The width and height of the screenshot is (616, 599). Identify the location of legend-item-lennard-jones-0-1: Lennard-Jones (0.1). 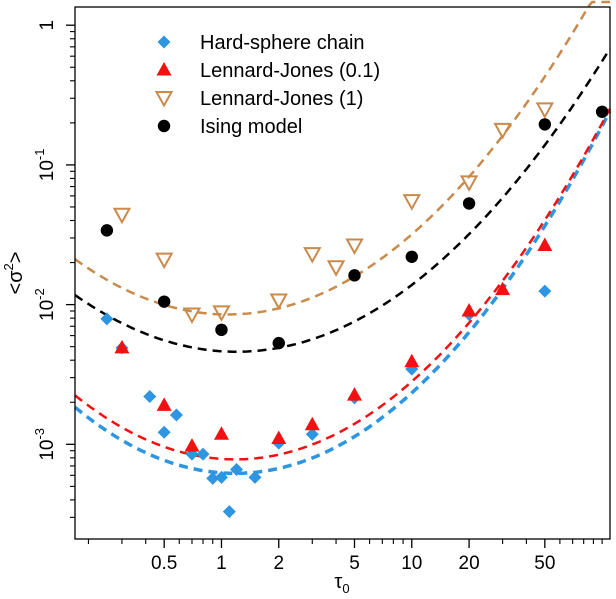
(268, 71).